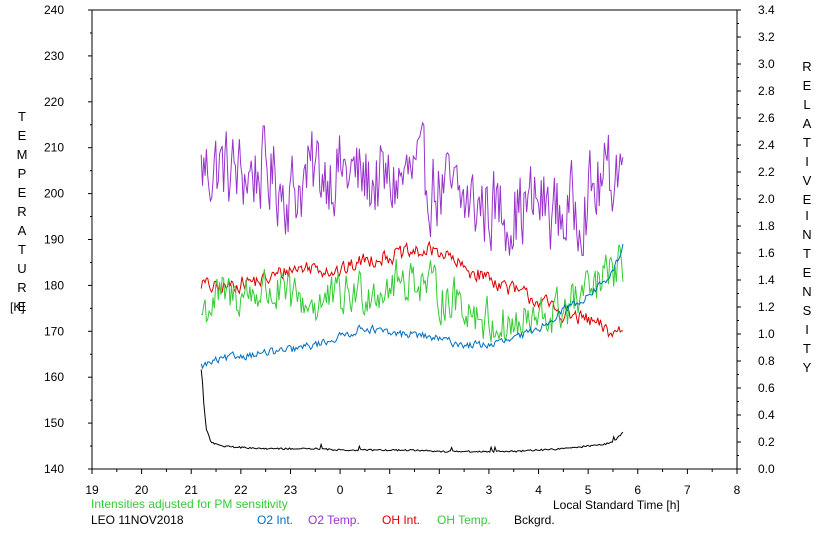 This screenshot has height=535, width=828. I want to click on right-tick-label: 1.6, so click(766, 253).